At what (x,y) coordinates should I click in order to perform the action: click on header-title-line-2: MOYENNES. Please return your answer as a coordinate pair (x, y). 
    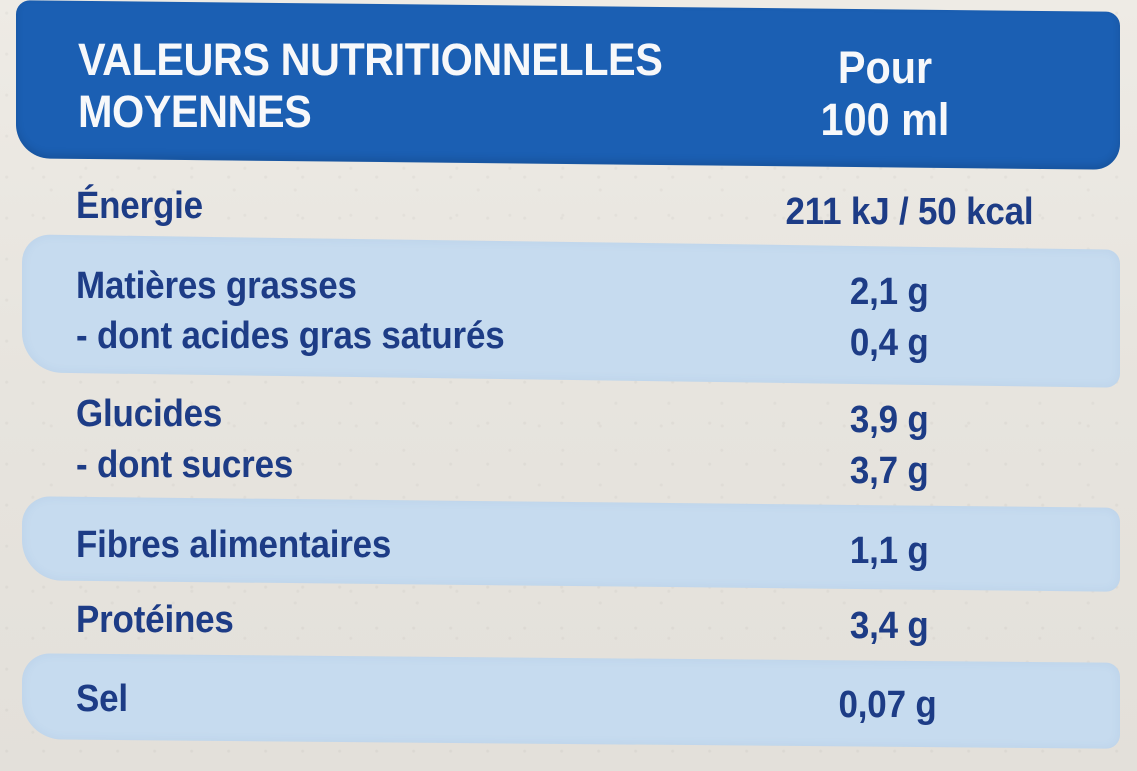
    Looking at the image, I should click on (195, 111).